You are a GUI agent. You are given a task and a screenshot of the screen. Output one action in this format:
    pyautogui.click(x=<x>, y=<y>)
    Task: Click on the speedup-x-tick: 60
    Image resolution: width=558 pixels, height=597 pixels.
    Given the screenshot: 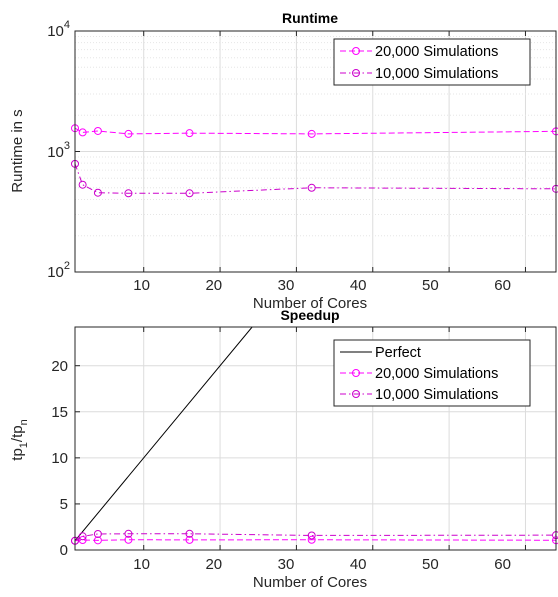 What is the action you would take?
    pyautogui.click(x=502, y=564)
    